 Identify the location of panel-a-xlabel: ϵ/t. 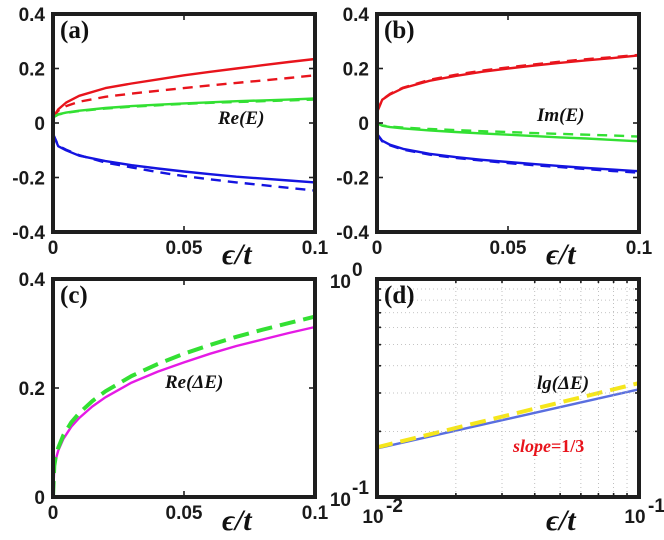
(237, 254).